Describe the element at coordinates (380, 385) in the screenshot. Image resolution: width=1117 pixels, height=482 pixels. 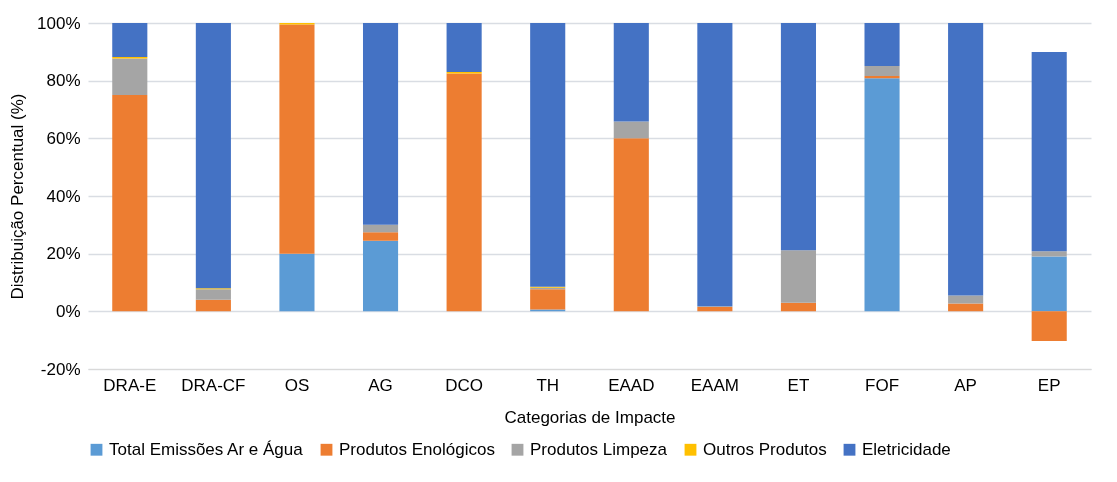
I see `x-tick-label: AG` at that location.